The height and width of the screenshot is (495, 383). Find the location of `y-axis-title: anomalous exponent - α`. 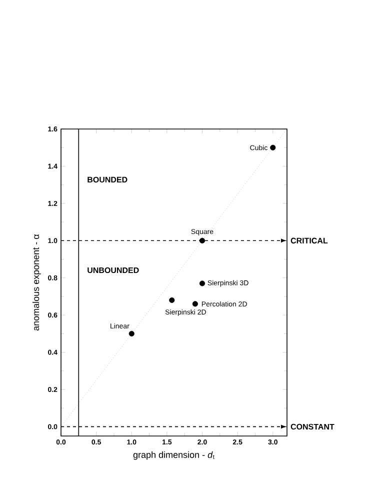

y-axis-title: anomalous exponent - α is located at coordinates (36, 282).